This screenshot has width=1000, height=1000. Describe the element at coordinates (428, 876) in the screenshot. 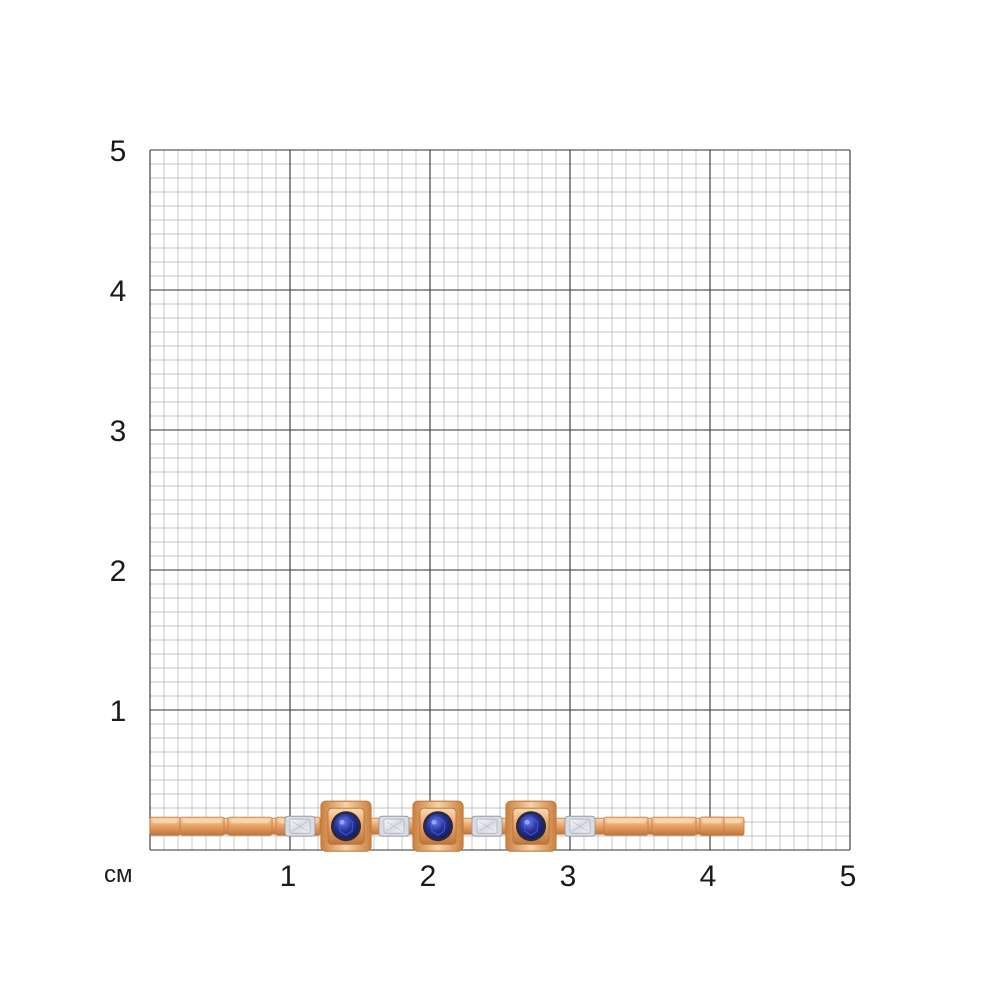

I see `x-tick-label: 2` at that location.